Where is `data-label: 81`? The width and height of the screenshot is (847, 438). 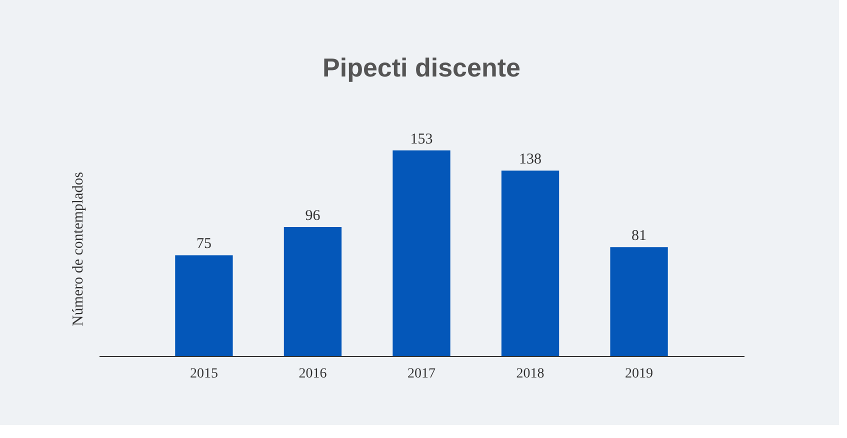 data-label: 81 is located at coordinates (639, 236).